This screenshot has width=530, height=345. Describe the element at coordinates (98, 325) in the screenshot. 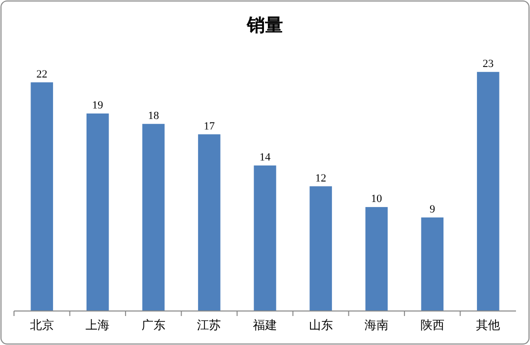

I see `x-tick-label: 上海` at that location.